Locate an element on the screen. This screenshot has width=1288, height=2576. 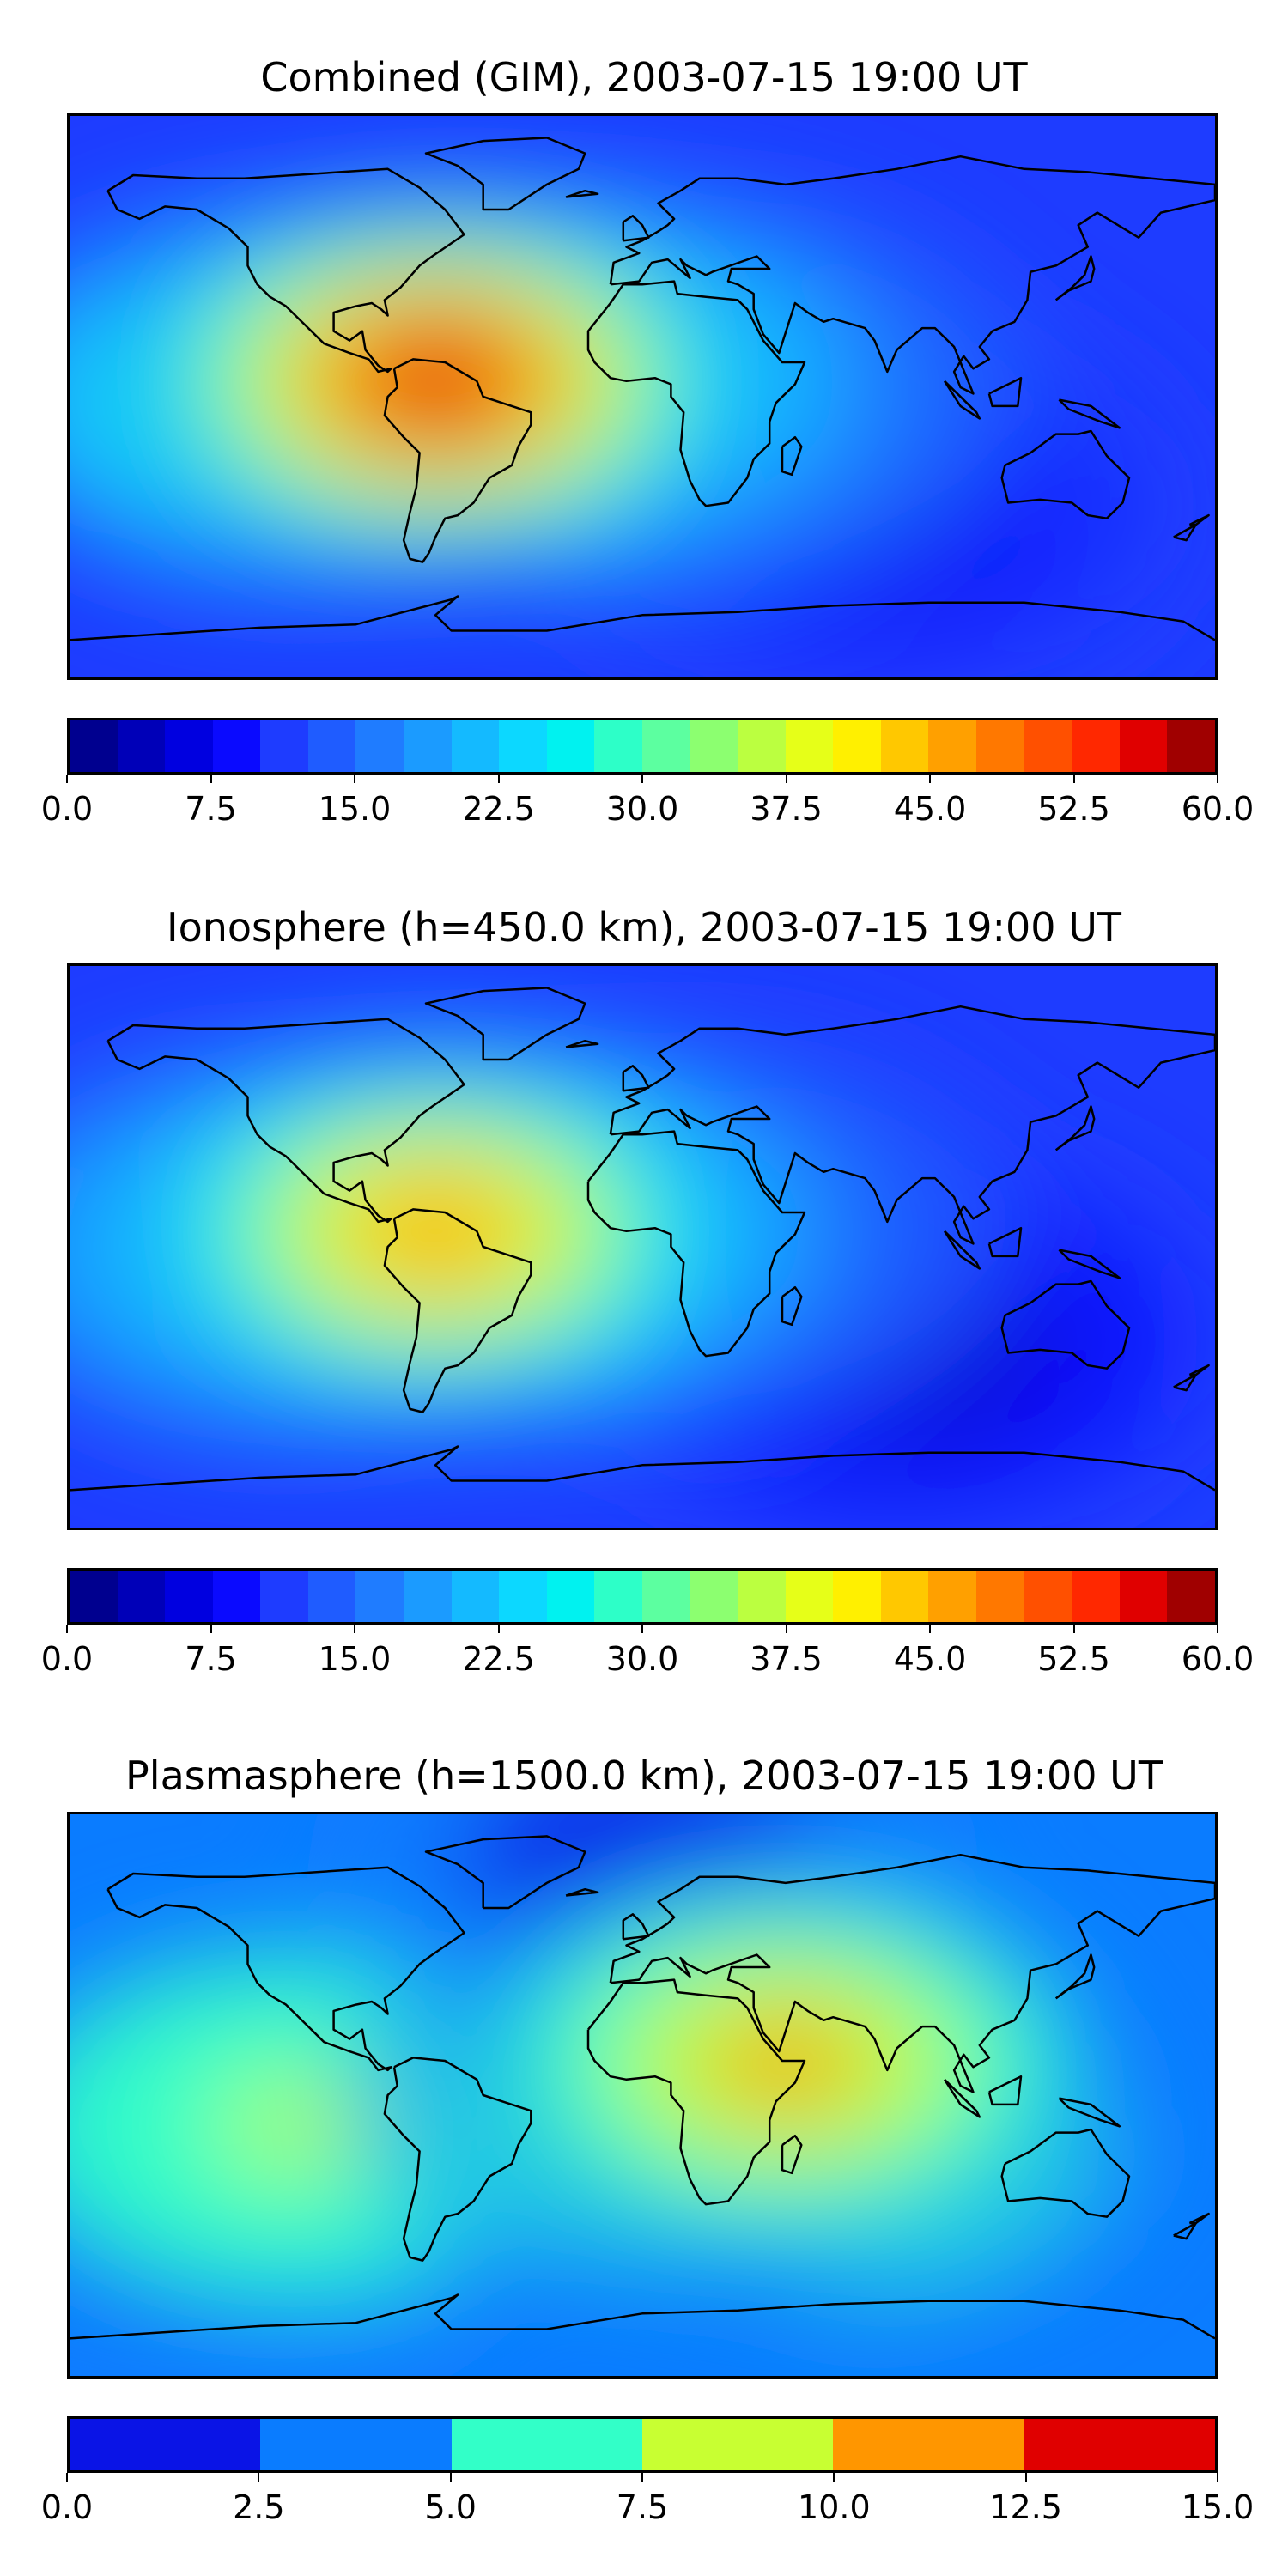
colorbar-ticks-ionosphere: 0.0 7.5 15.0 22.5 30.0 37.5 45.0 52.5 60.0 is located at coordinates (647, 1652).